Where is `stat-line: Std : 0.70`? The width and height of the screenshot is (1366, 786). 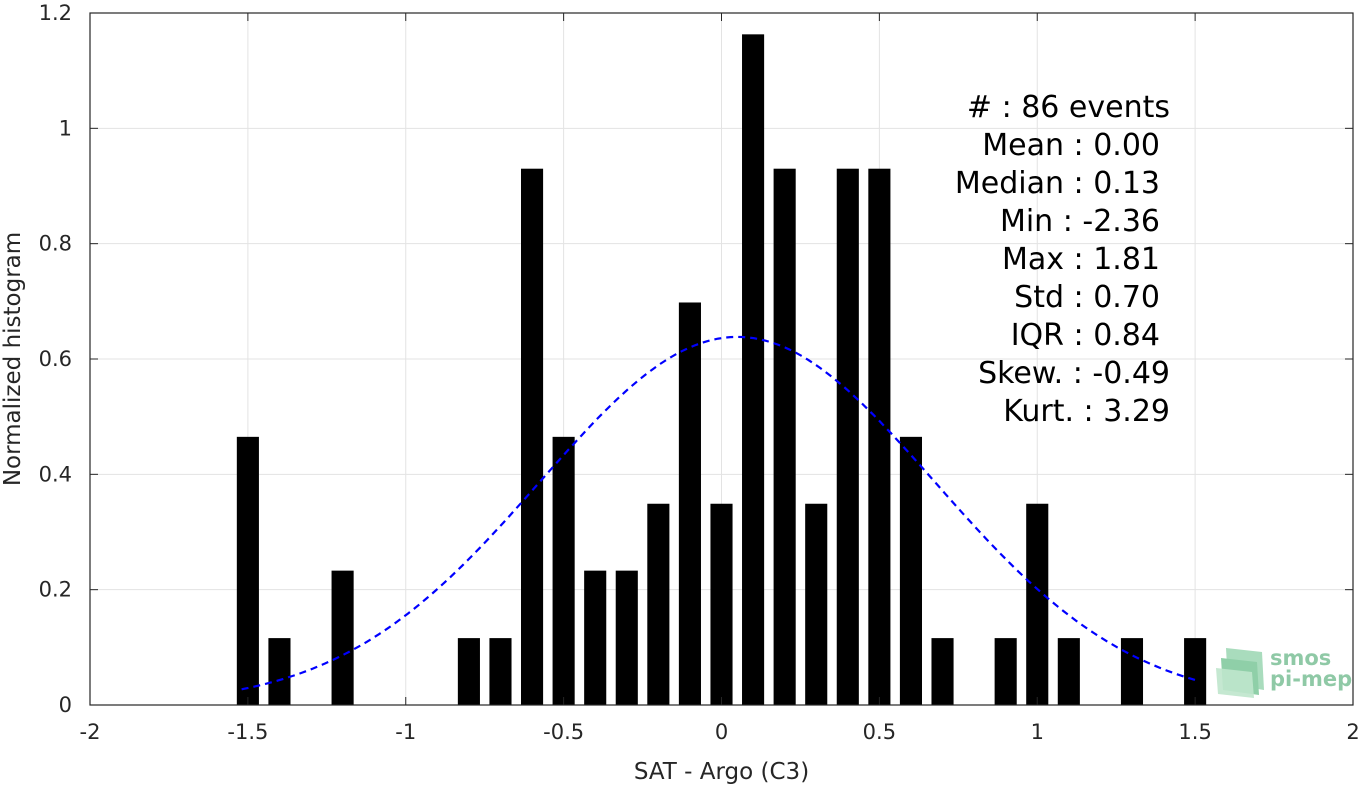
stat-line: Std : 0.70 is located at coordinates (1087, 297).